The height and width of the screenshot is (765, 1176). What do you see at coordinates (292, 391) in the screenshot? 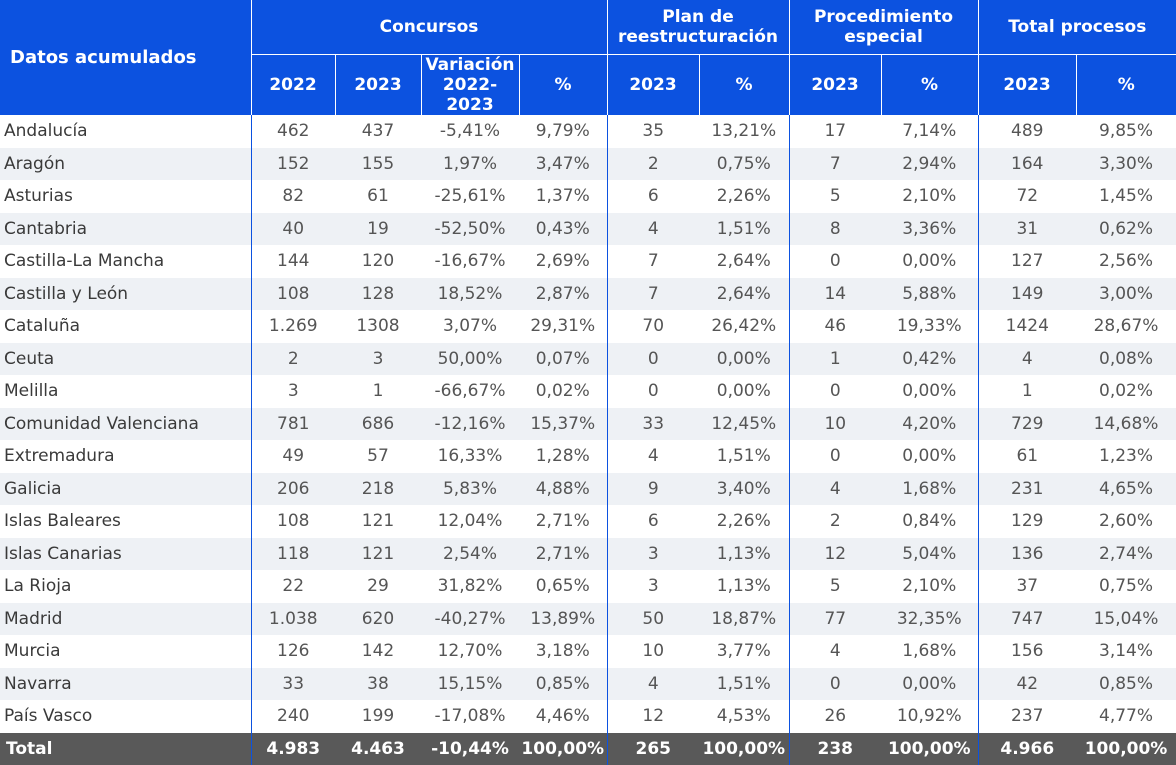
I see `table-cell: 3` at bounding box center [292, 391].